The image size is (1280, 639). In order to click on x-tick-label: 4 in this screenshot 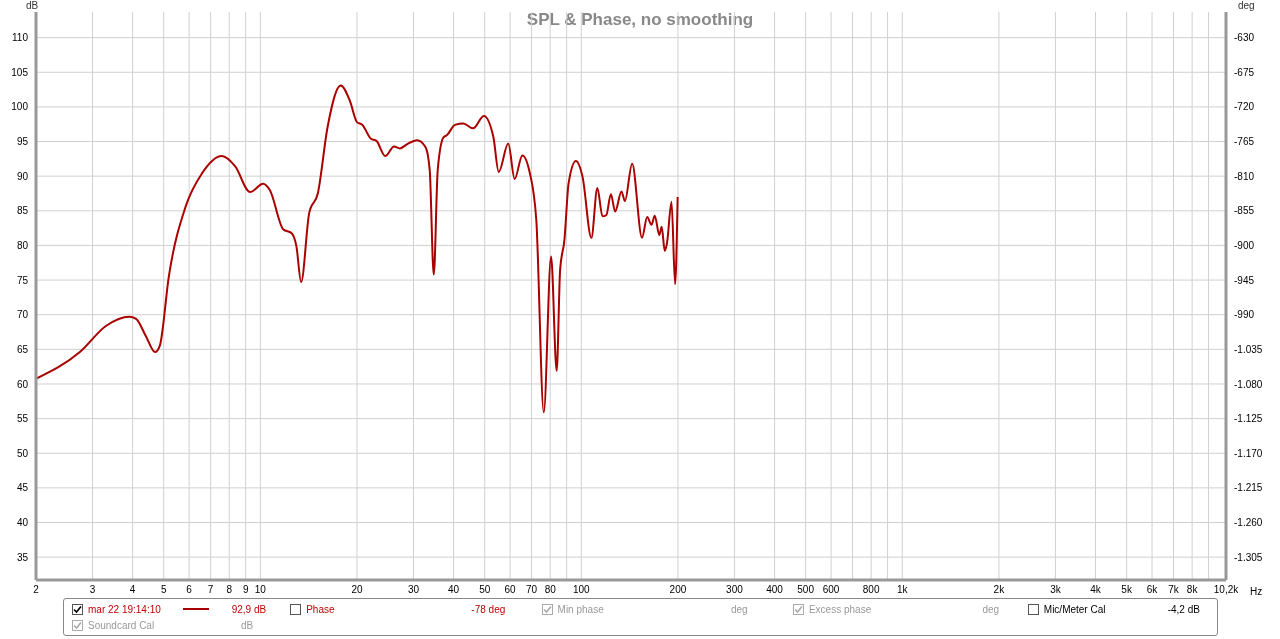, I will do `click(132, 590)`.